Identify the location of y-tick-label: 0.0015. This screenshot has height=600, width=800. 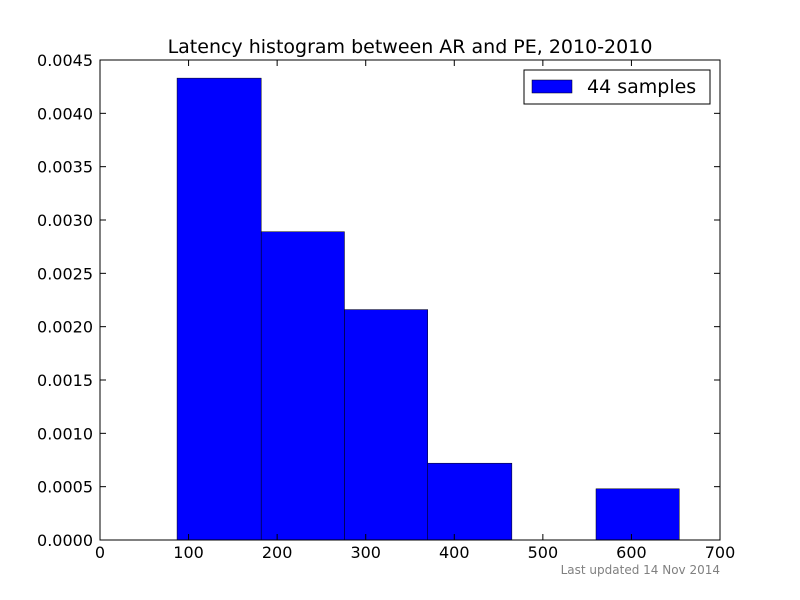
(65, 380).